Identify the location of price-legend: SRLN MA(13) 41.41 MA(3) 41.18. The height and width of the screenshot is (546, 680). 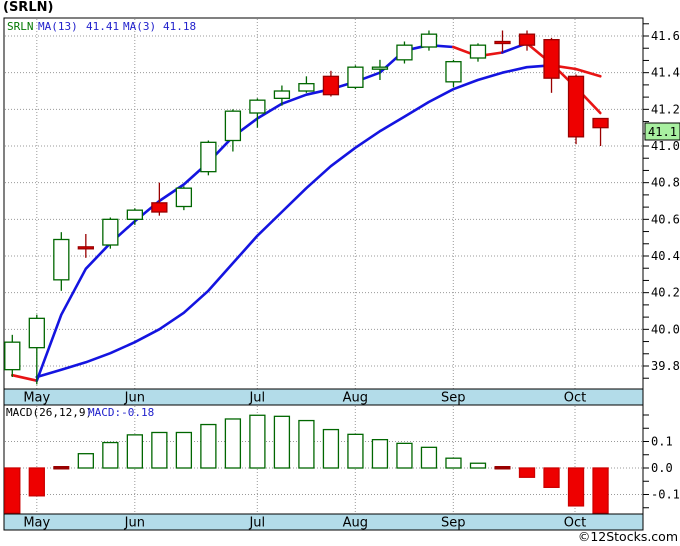
(320, 26).